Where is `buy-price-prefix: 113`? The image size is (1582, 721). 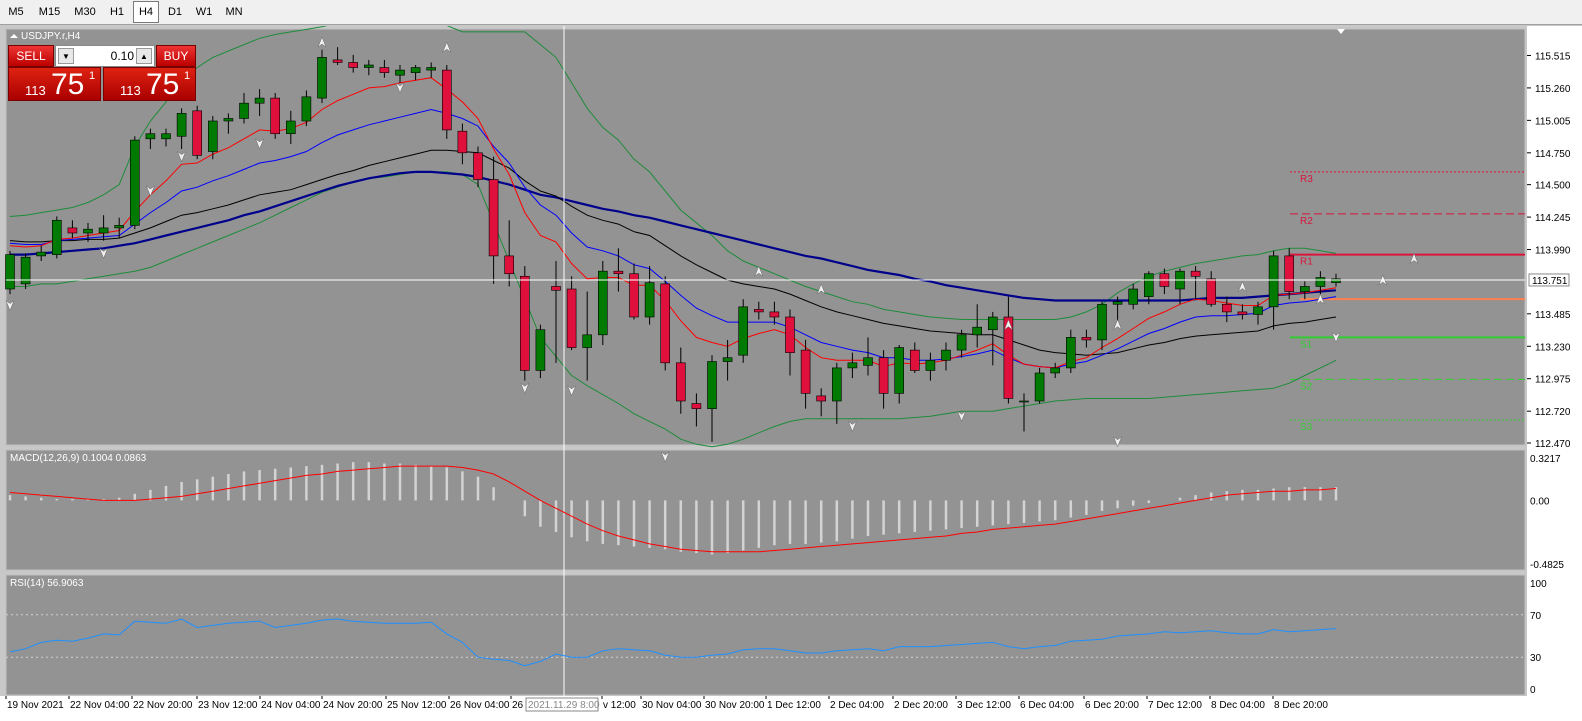
buy-price-prefix: 113 is located at coordinates (130, 90).